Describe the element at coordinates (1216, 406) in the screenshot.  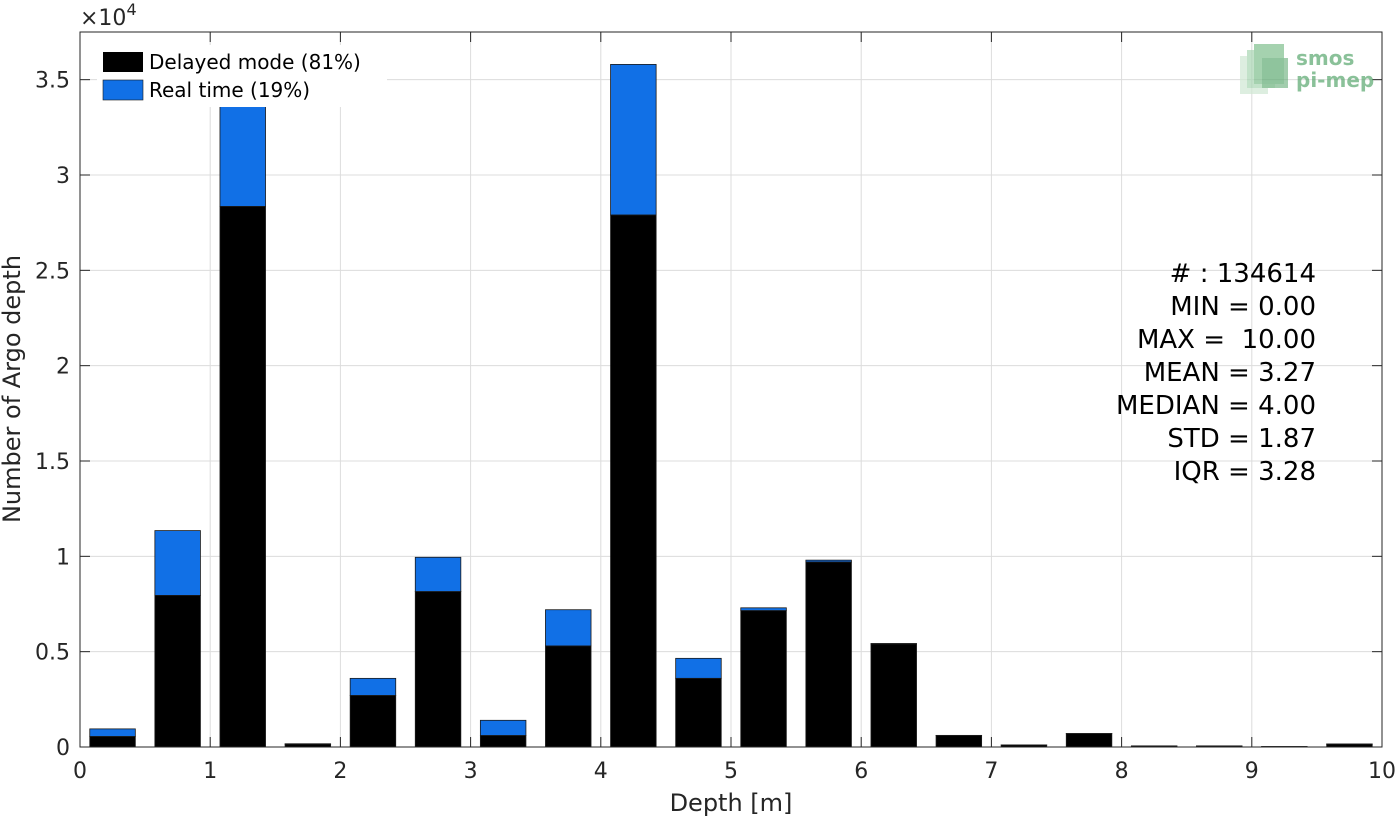
I see `stat-median: MEDIAN = 4.00` at that location.